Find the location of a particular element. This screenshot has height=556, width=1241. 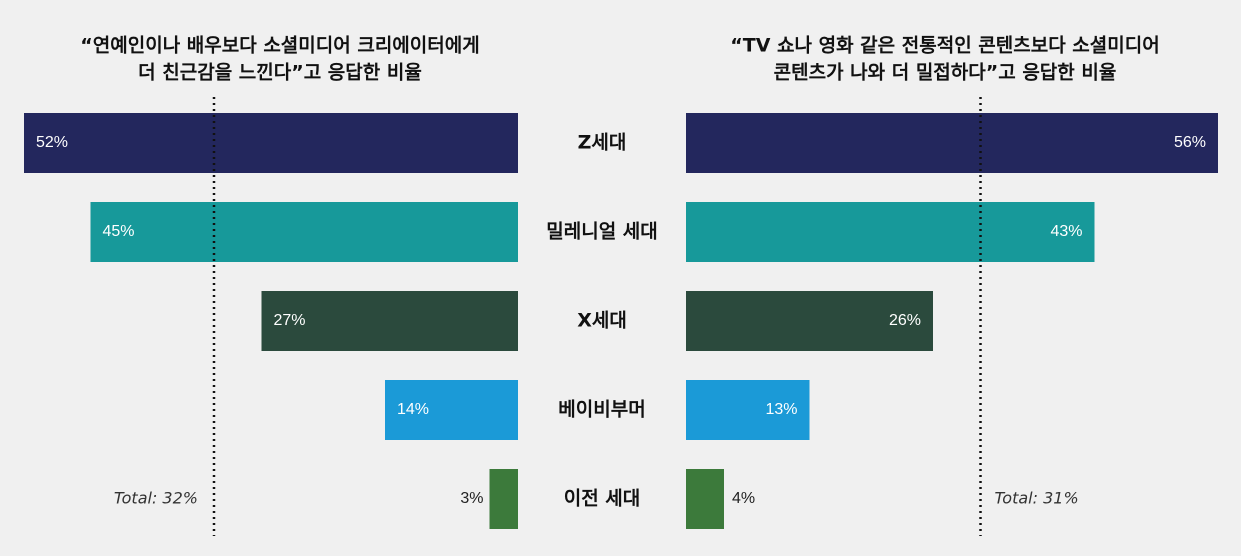

category-label: X세대 is located at coordinates (602, 321).